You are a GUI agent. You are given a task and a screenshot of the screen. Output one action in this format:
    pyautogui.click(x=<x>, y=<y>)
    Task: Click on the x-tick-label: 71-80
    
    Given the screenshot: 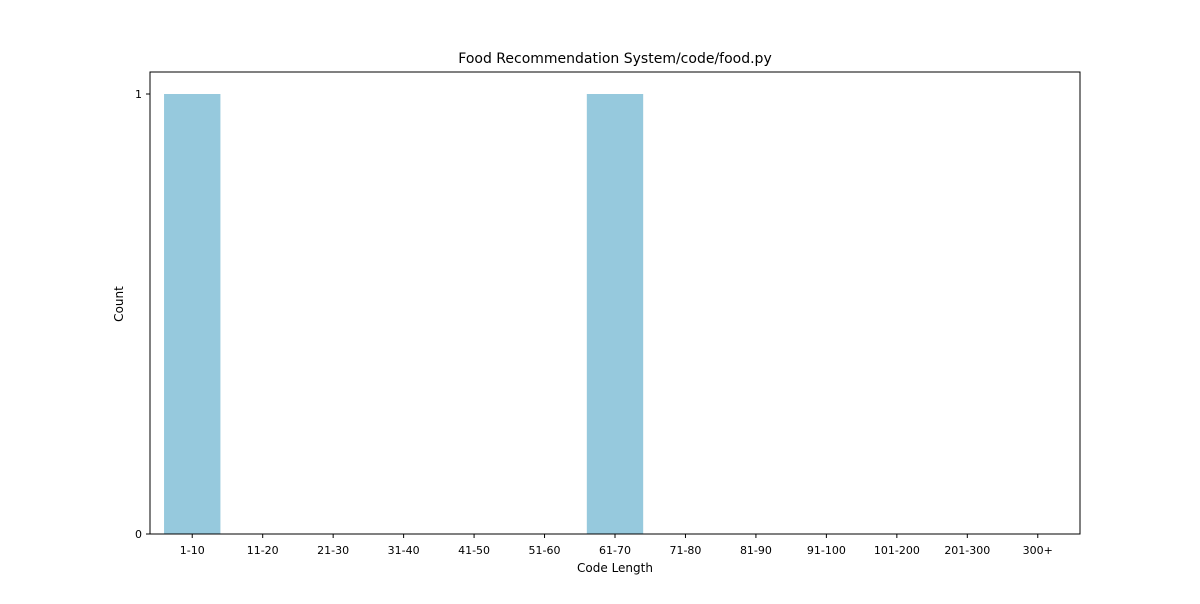 What is the action you would take?
    pyautogui.click(x=685, y=550)
    